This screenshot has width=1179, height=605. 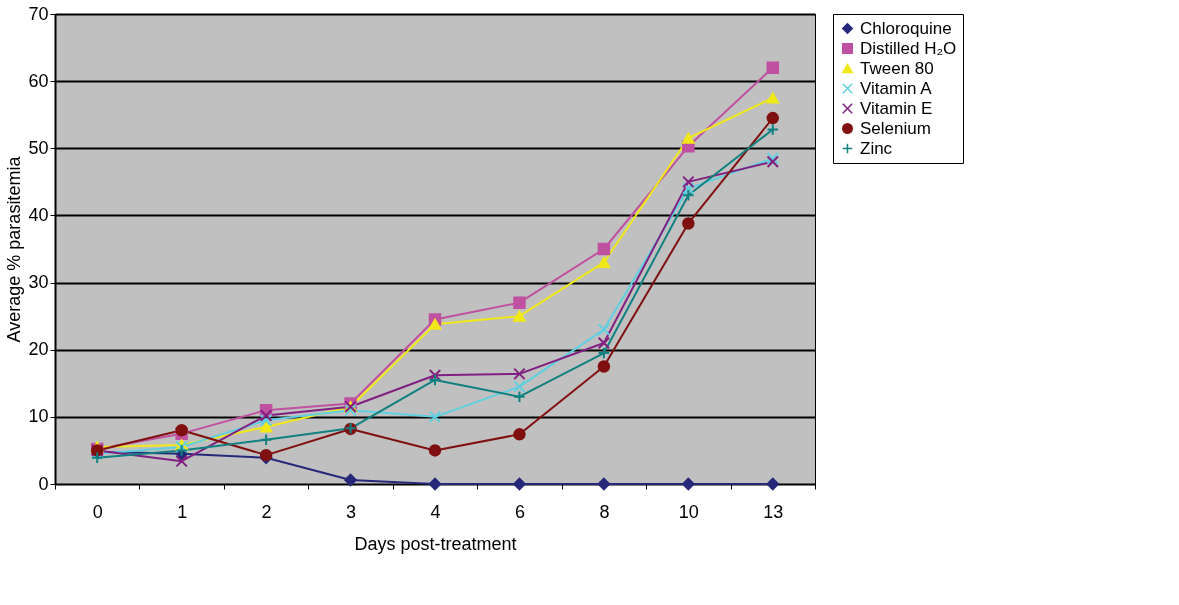 What do you see at coordinates (266, 511) in the screenshot?
I see `x-tick-label: 2` at bounding box center [266, 511].